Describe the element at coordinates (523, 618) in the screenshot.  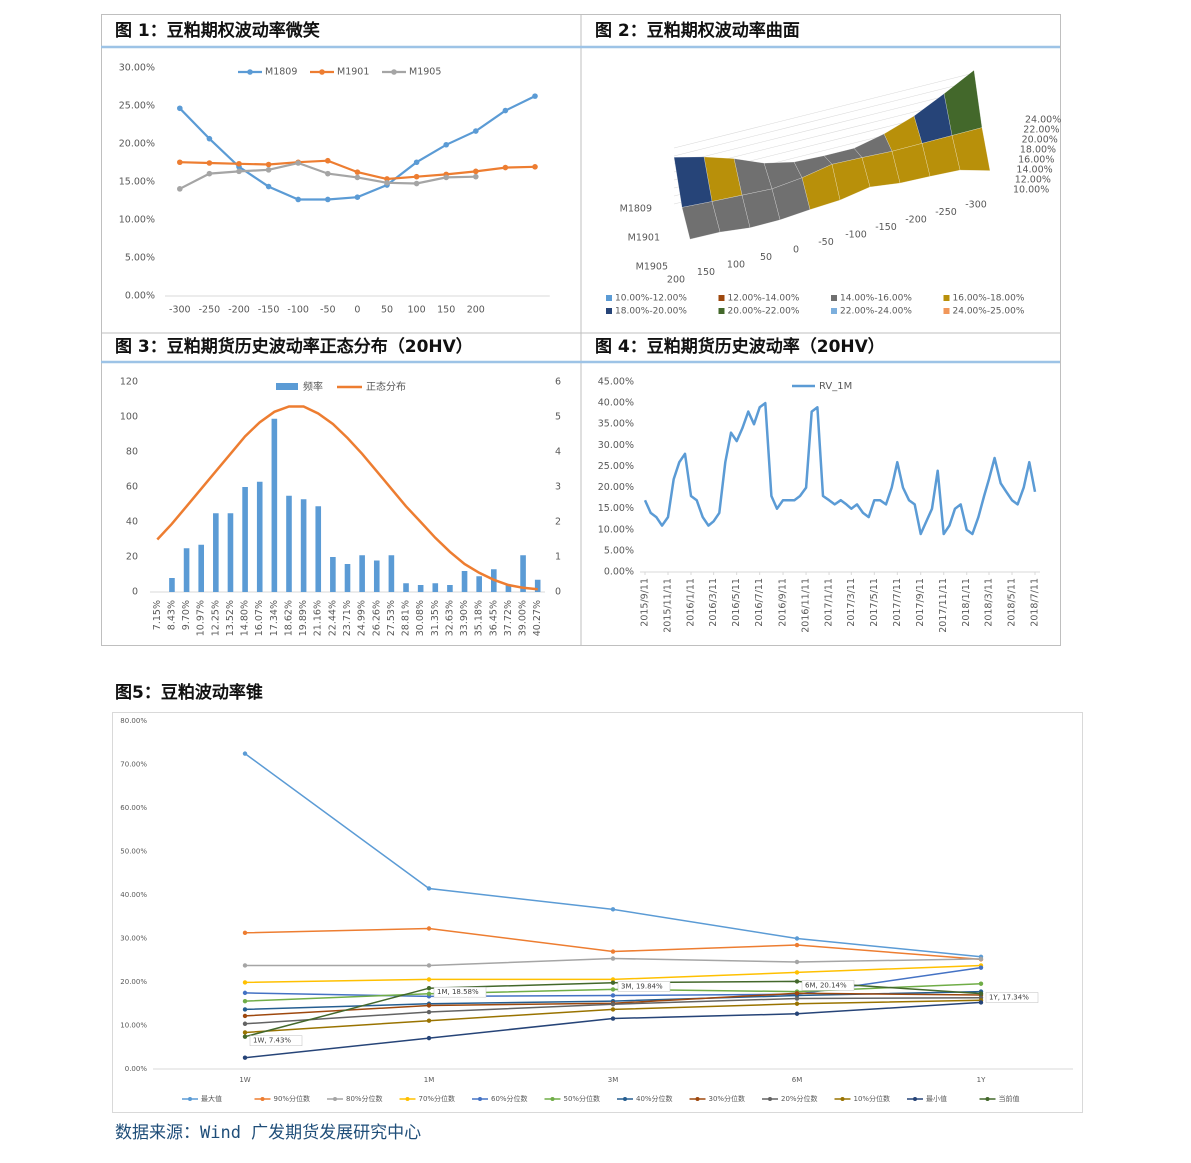
I see `x-tick-label: 39.00%` at that location.